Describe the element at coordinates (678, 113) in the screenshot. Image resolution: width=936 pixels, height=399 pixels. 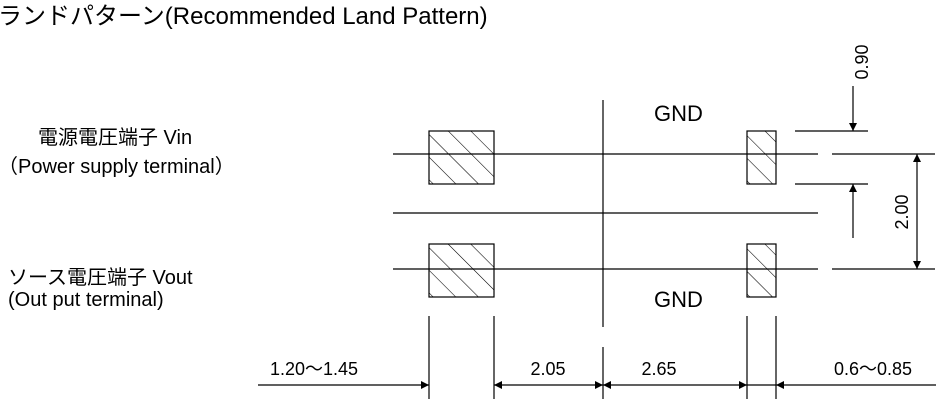
I see `gnd-label-top: GND` at that location.